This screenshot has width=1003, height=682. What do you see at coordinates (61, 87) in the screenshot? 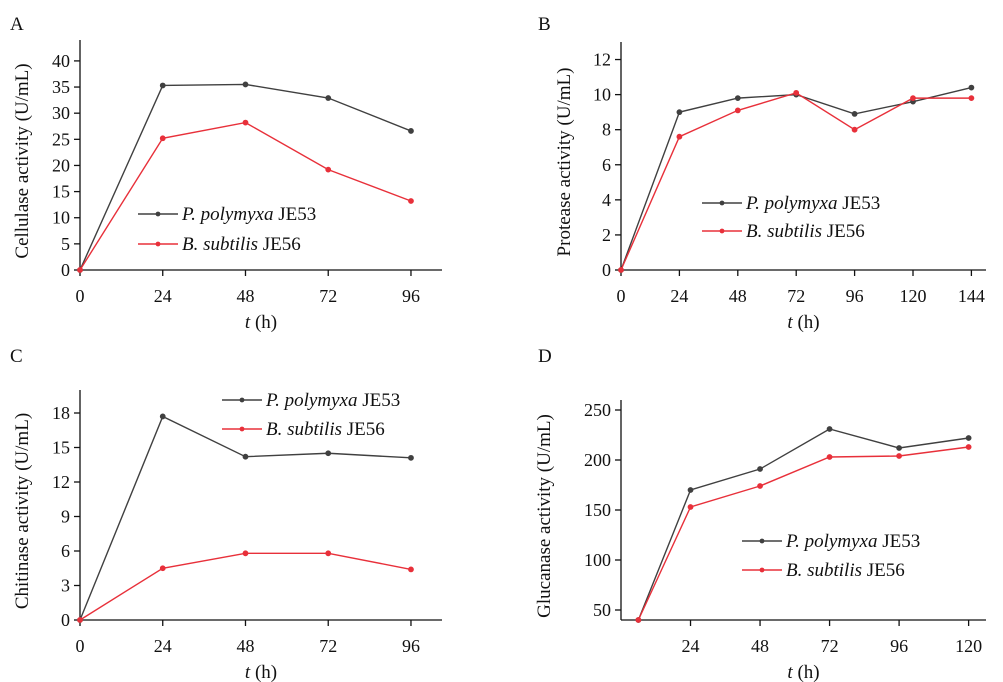
I see `y-tick-label: 35` at bounding box center [61, 87].